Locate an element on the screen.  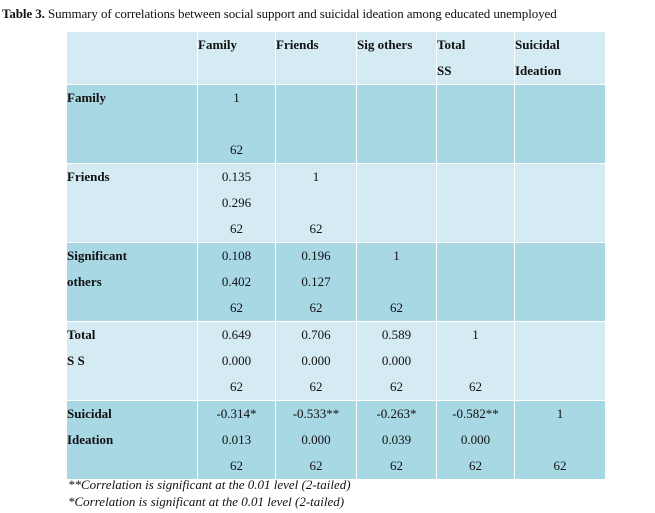
row-header-significant-others: Significant others is located at coordinates (132, 282).